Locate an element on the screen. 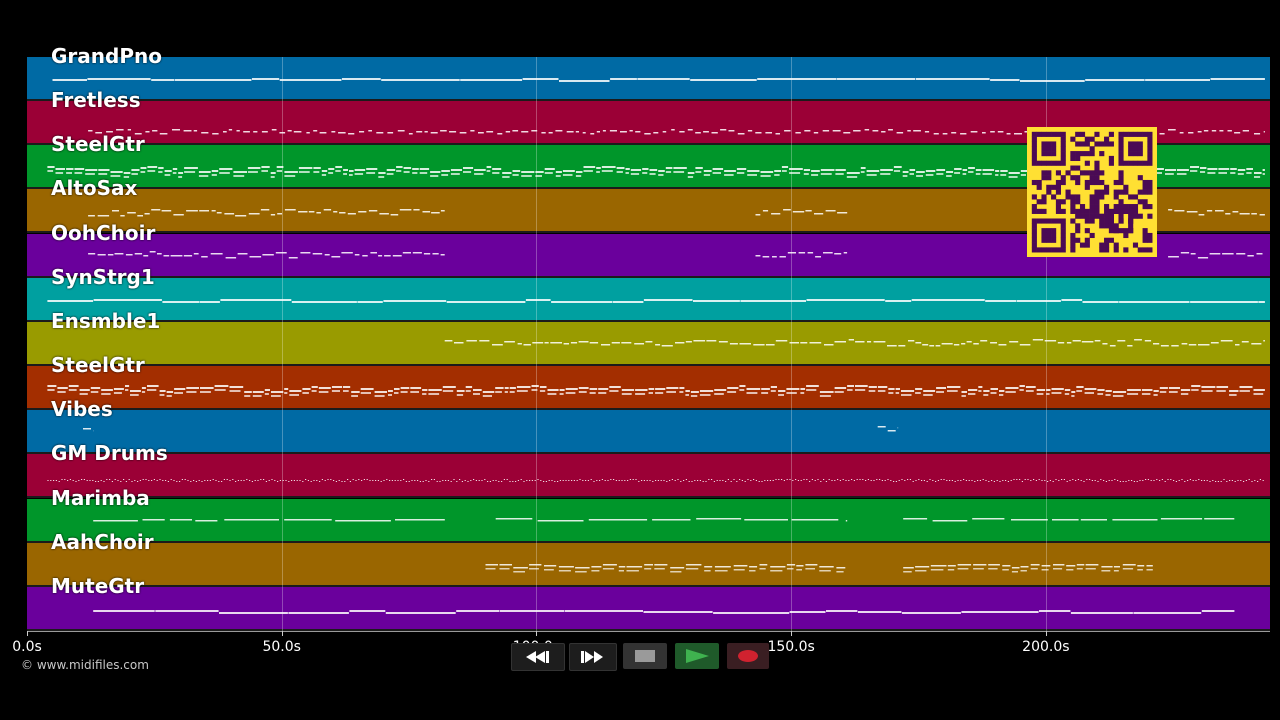 The image size is (1280, 720). tick-label: 0.0s is located at coordinates (27, 647).